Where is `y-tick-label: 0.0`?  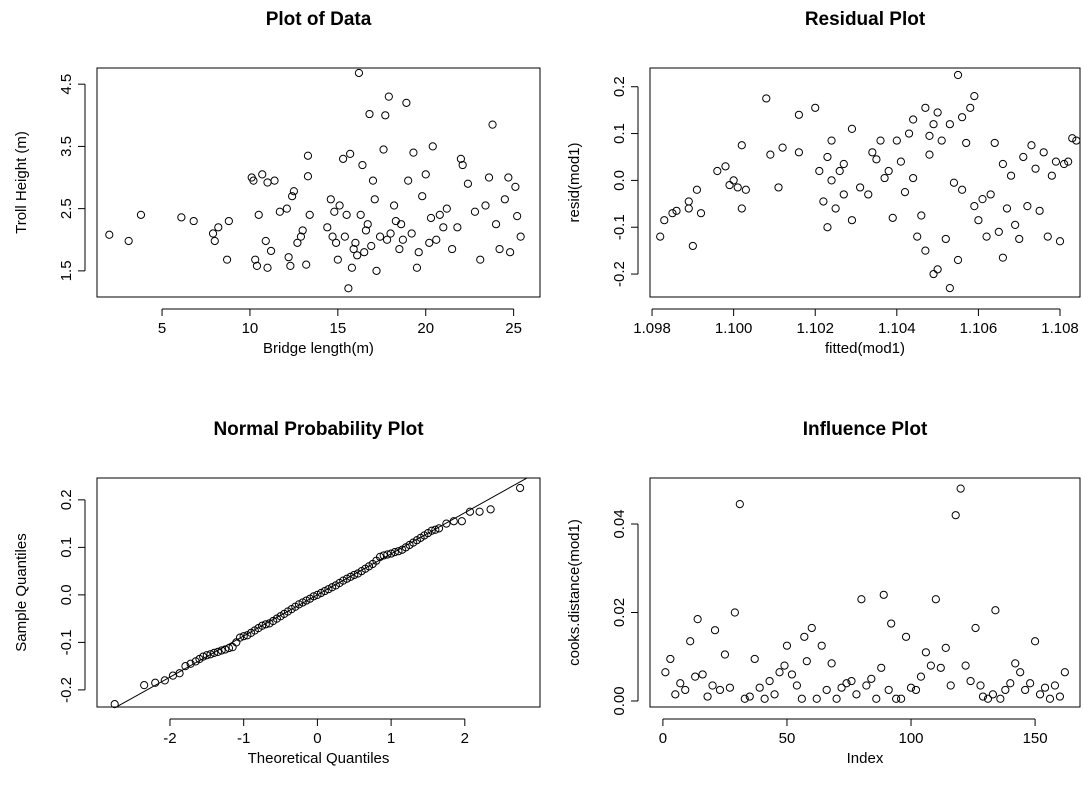 y-tick-label: 0.0 is located at coordinates (619, 180).